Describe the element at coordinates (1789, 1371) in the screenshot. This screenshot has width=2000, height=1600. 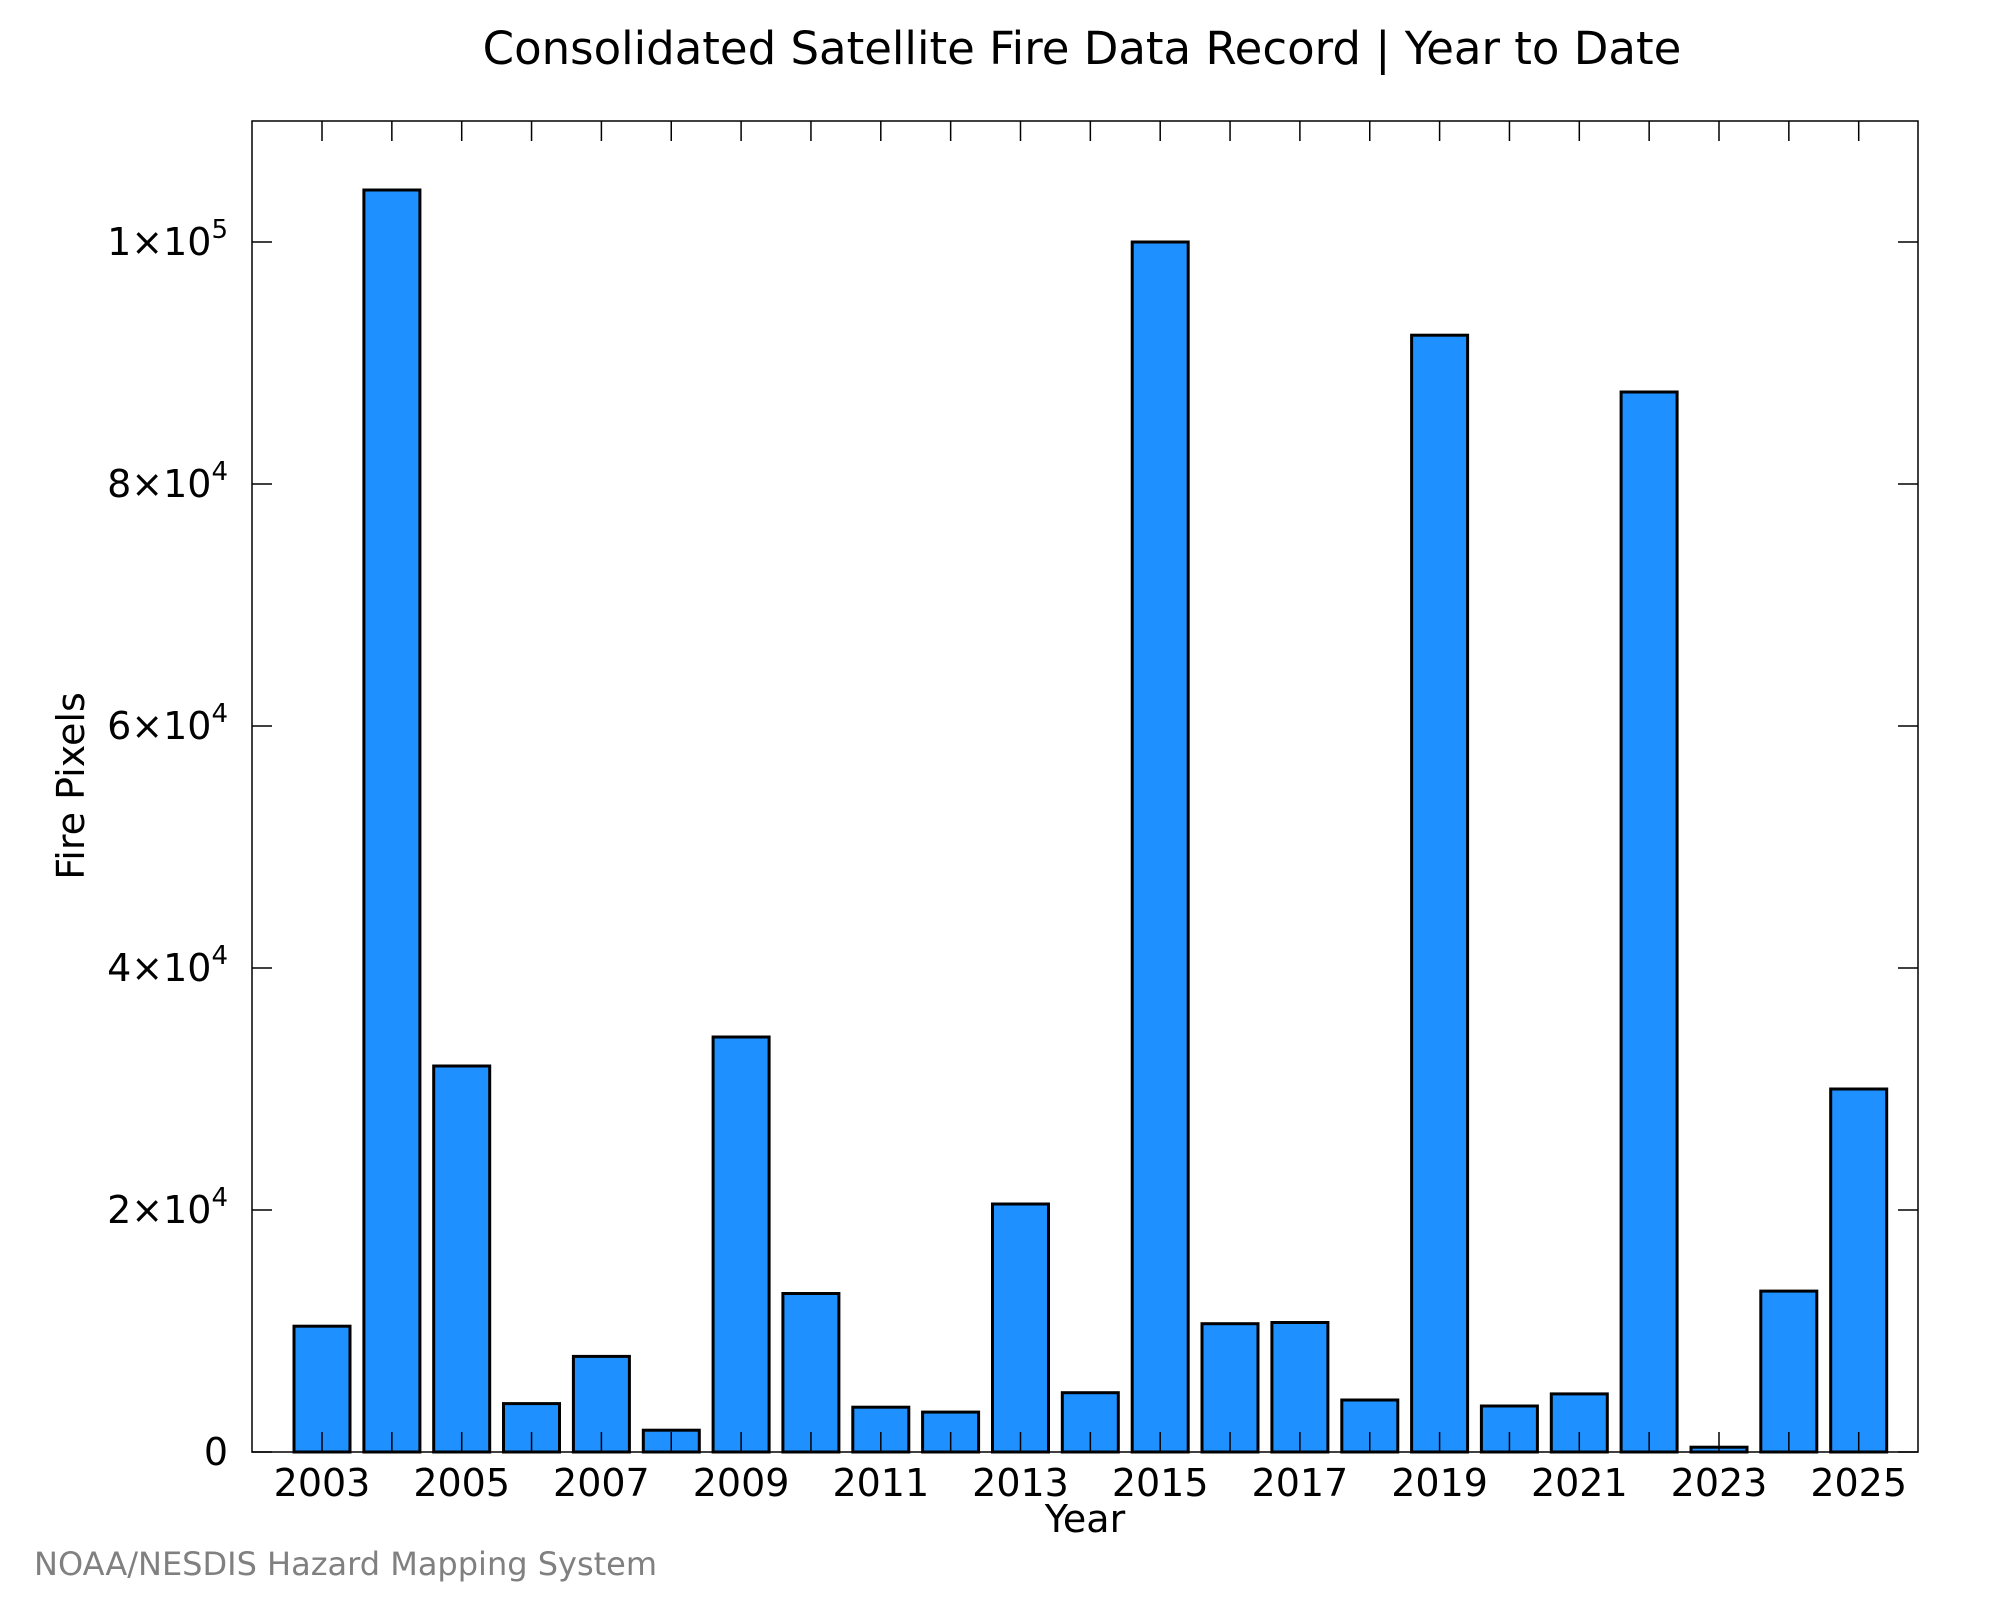
I see `bar-2024` at that location.